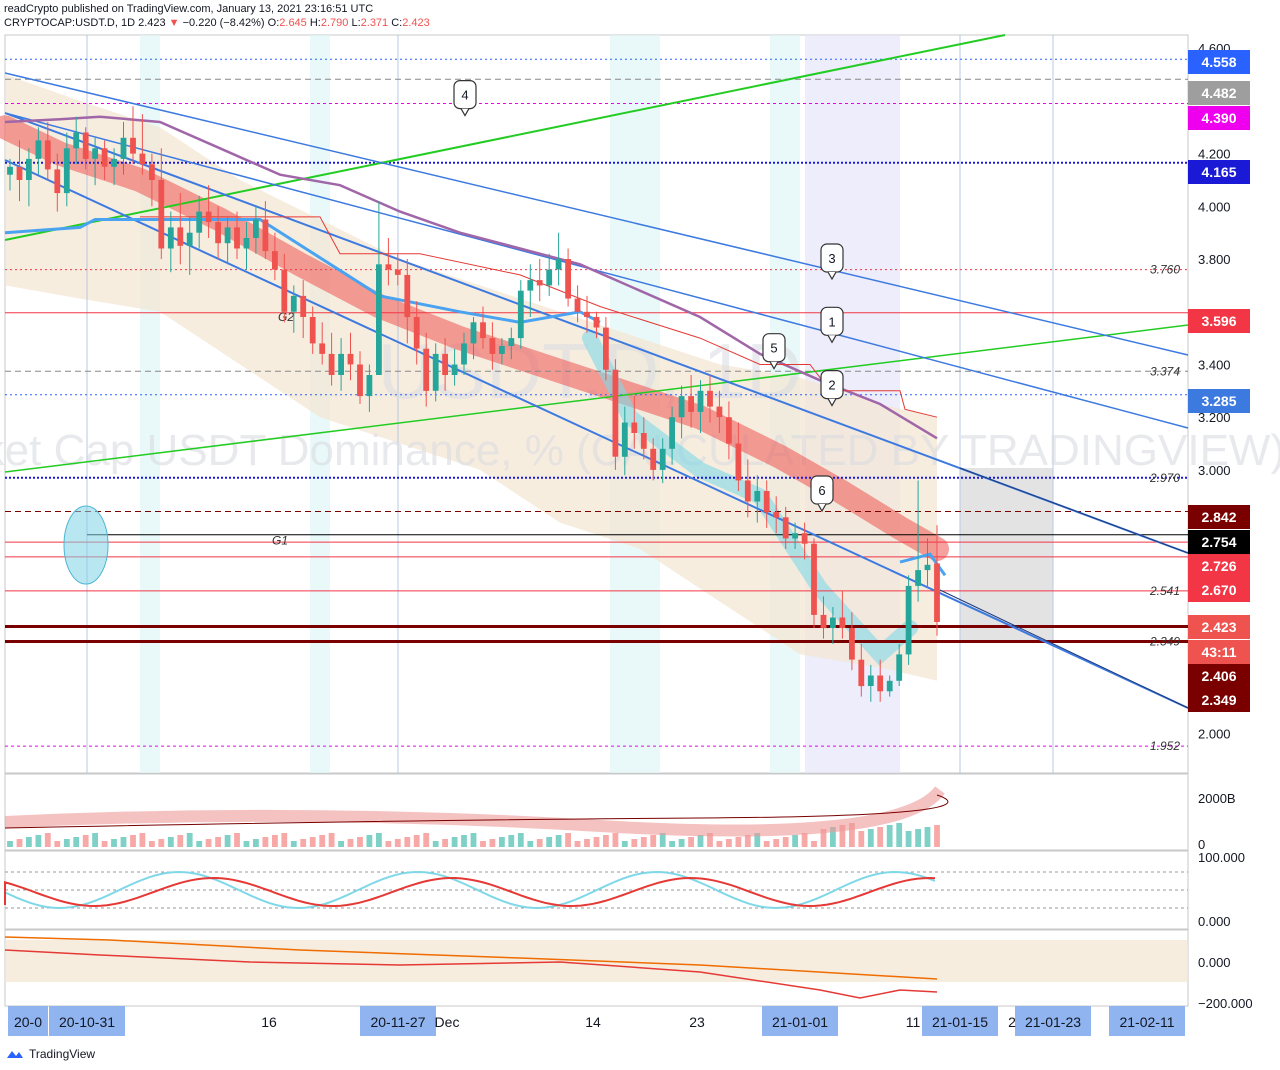 The width and height of the screenshot is (1280, 1070). I want to click on time-label-text: 21-02-11, so click(1146, 1022).